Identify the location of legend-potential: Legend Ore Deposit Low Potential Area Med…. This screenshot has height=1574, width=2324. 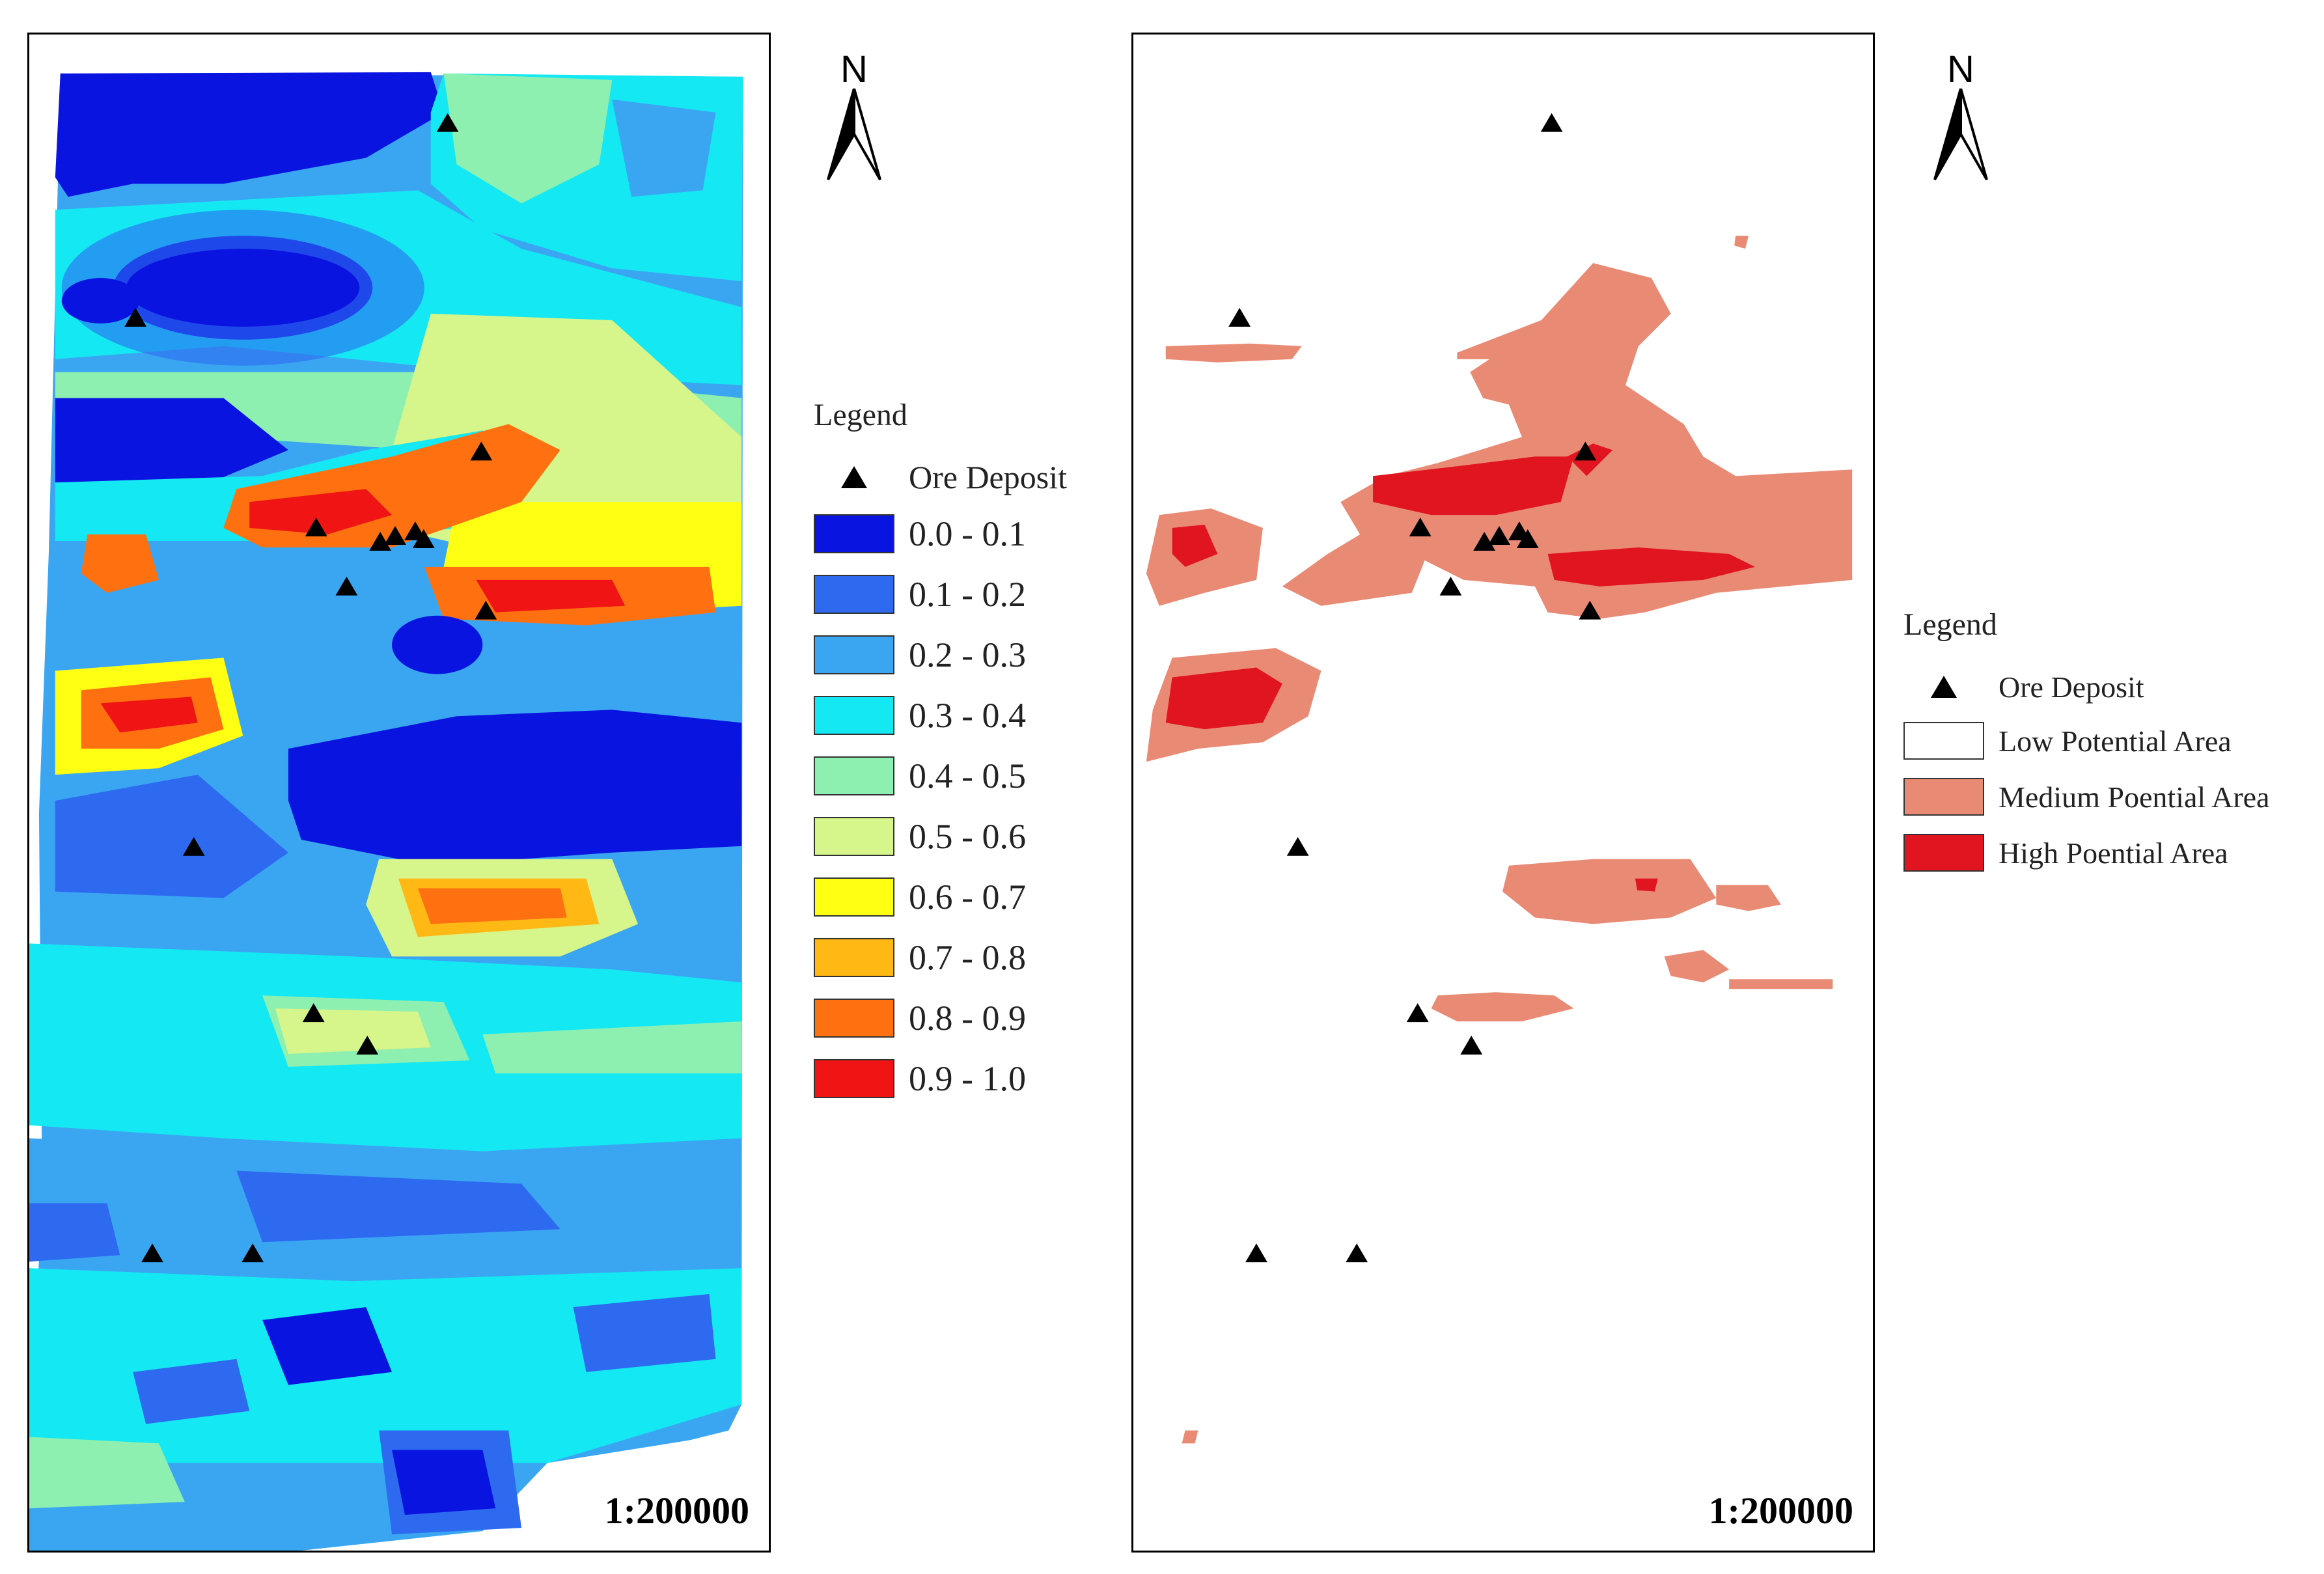
(2086, 744).